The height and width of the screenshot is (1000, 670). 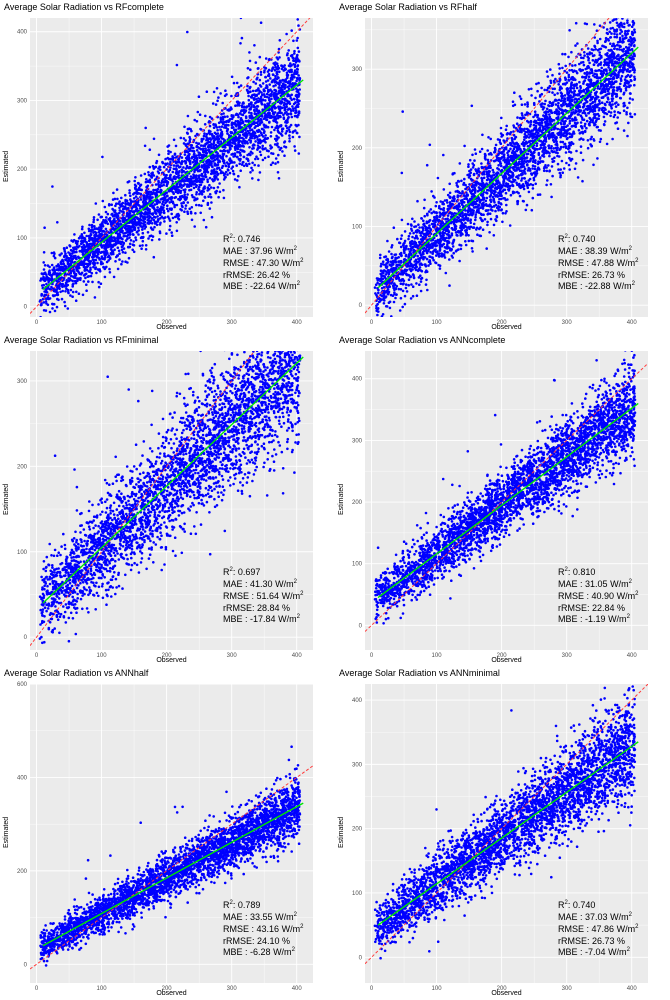 What do you see at coordinates (502, 323) in the screenshot?
I see `x-tick-label: 200` at bounding box center [502, 323].